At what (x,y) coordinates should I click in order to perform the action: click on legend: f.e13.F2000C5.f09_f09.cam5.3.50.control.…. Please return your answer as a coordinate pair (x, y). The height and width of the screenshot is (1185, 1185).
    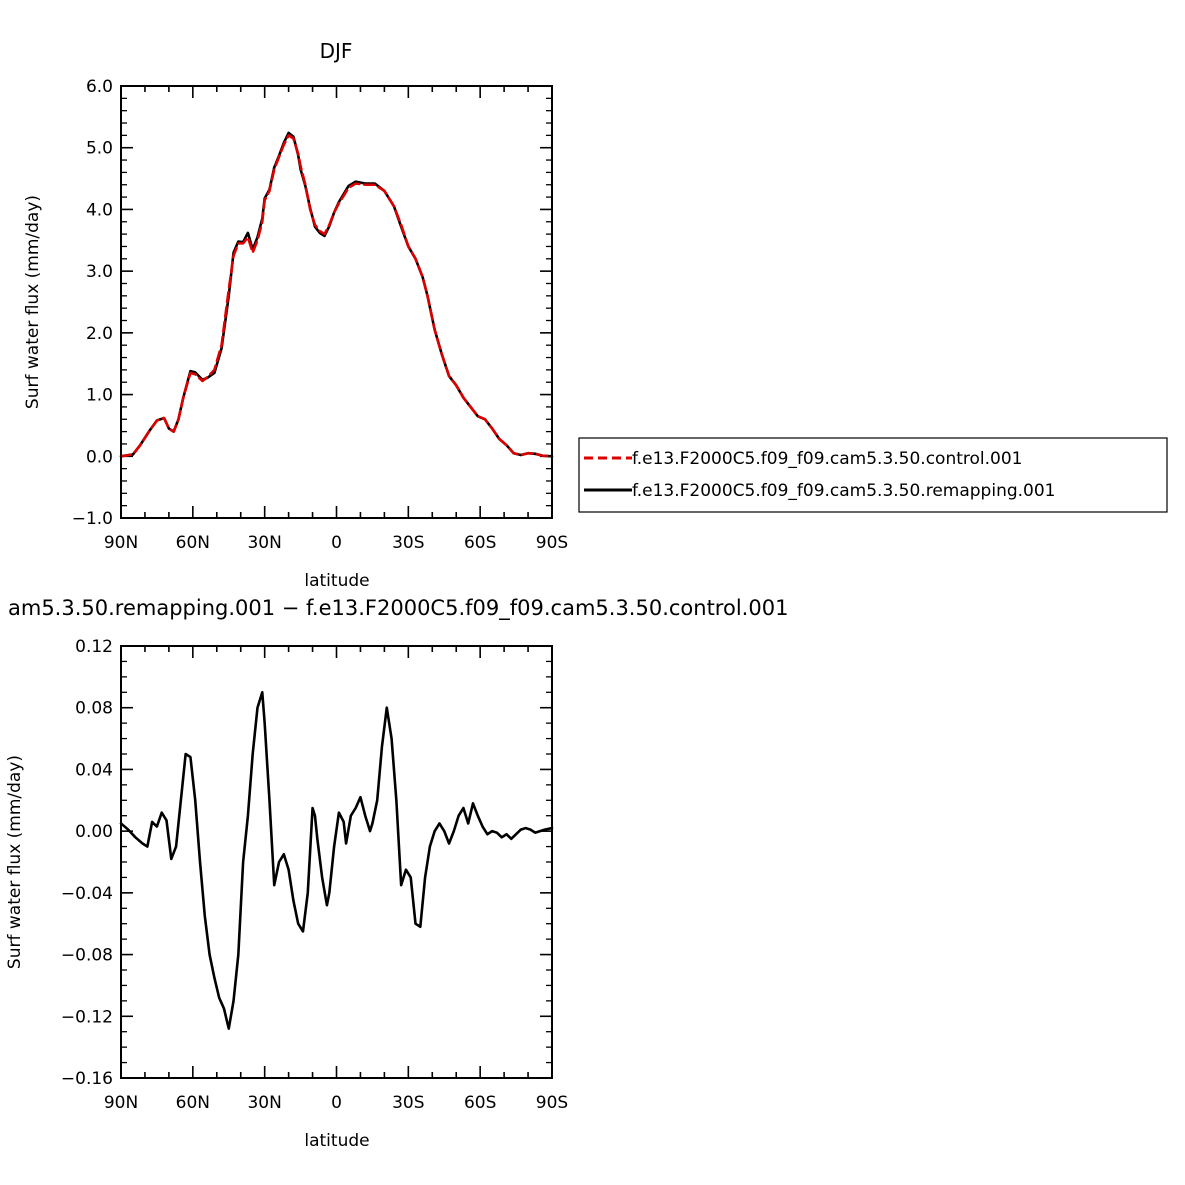
    Looking at the image, I should click on (873, 475).